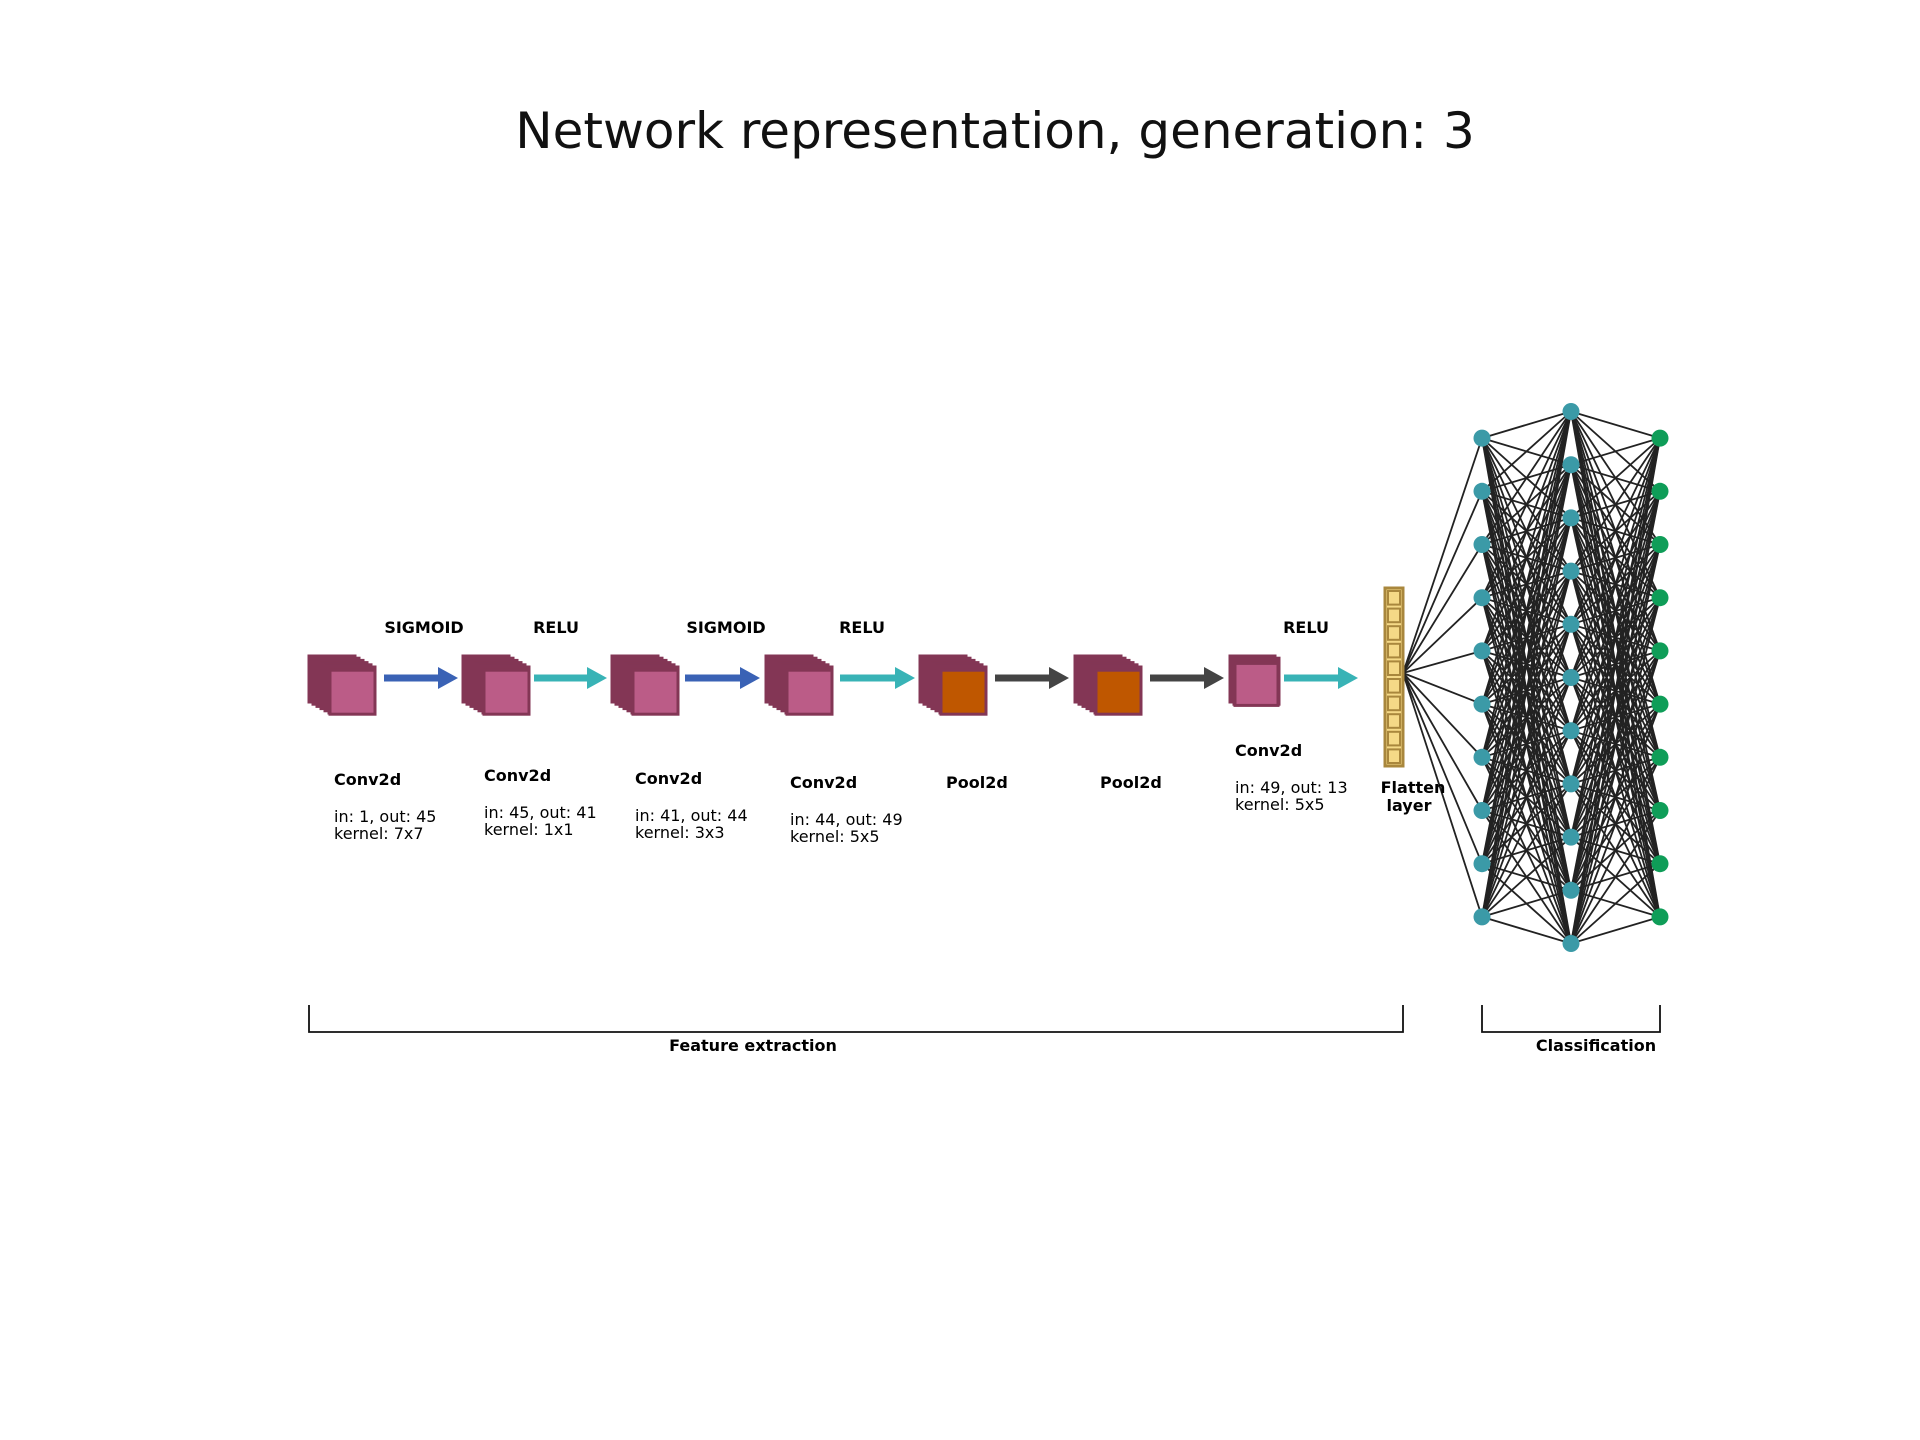 This screenshot has width=1920, height=1440. I want to click on layer-in-out: in: 49, out: 13, so click(1291, 787).